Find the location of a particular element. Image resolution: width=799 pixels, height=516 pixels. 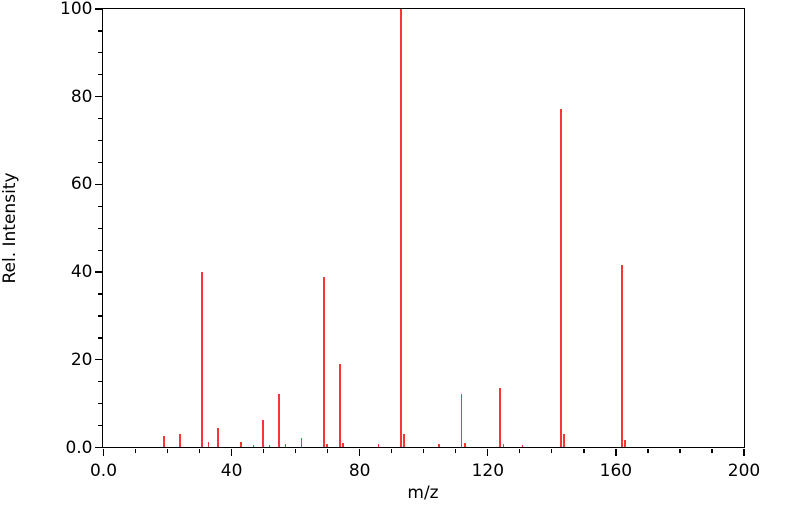

x-tick-label: 80 is located at coordinates (359, 470).